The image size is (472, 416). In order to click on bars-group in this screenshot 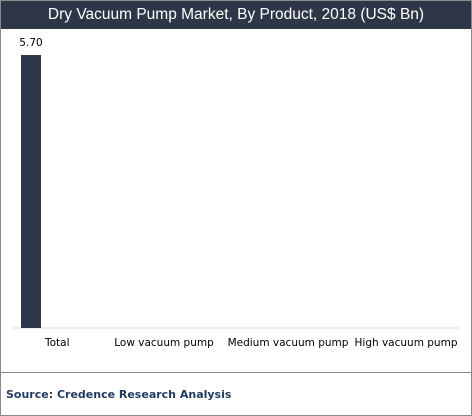, I will do `click(31, 191)`.